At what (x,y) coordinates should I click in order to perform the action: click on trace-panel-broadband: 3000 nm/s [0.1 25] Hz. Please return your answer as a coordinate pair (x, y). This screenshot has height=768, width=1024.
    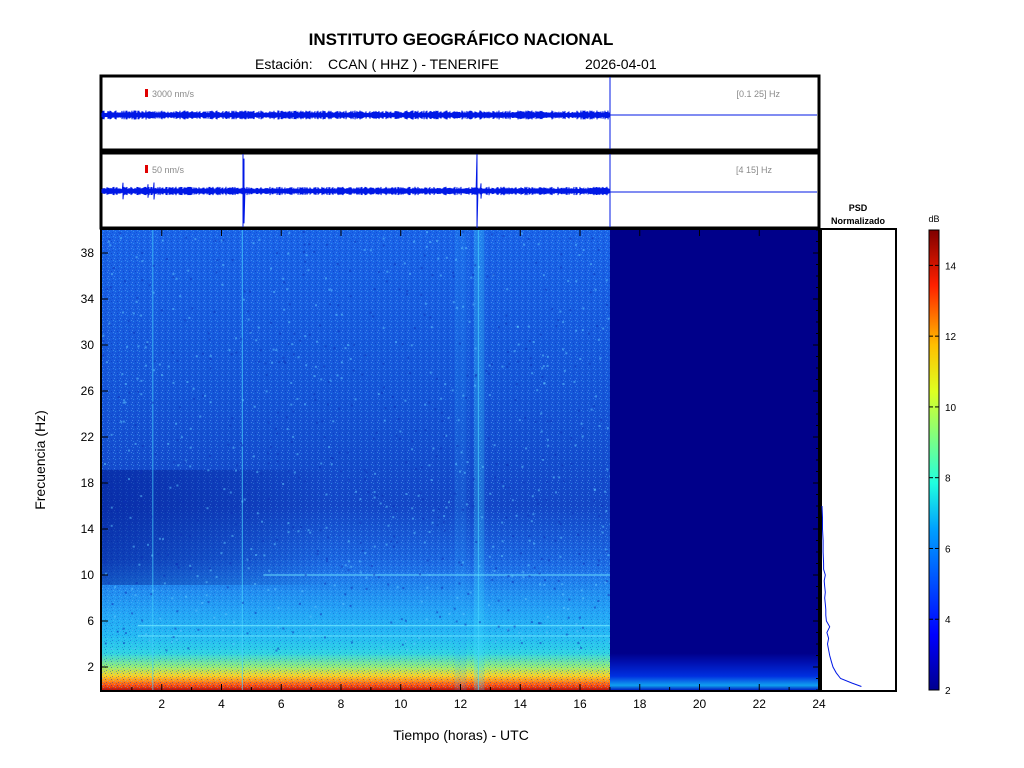
    Looking at the image, I should click on (460, 113).